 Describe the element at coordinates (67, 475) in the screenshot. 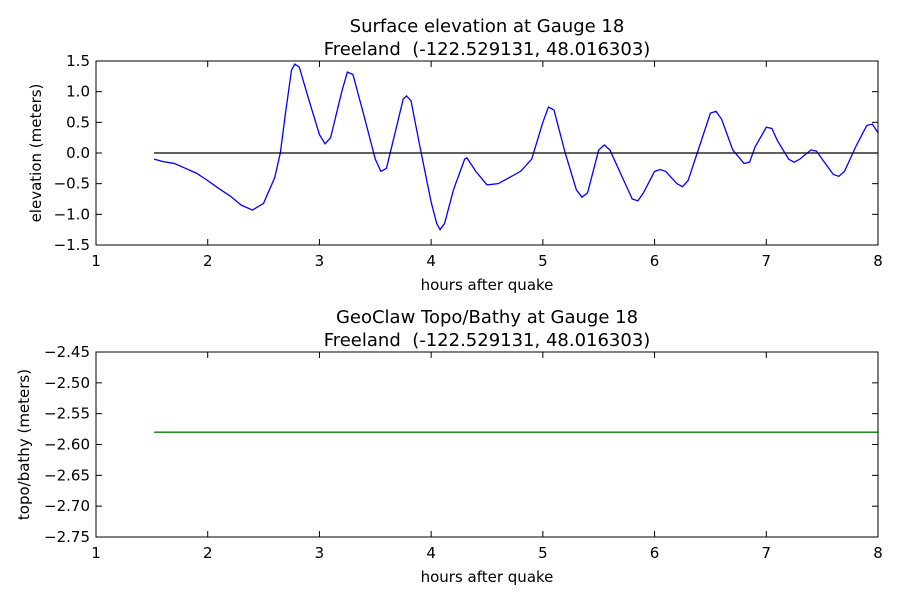

I see `y-tick-label: −2.65` at that location.